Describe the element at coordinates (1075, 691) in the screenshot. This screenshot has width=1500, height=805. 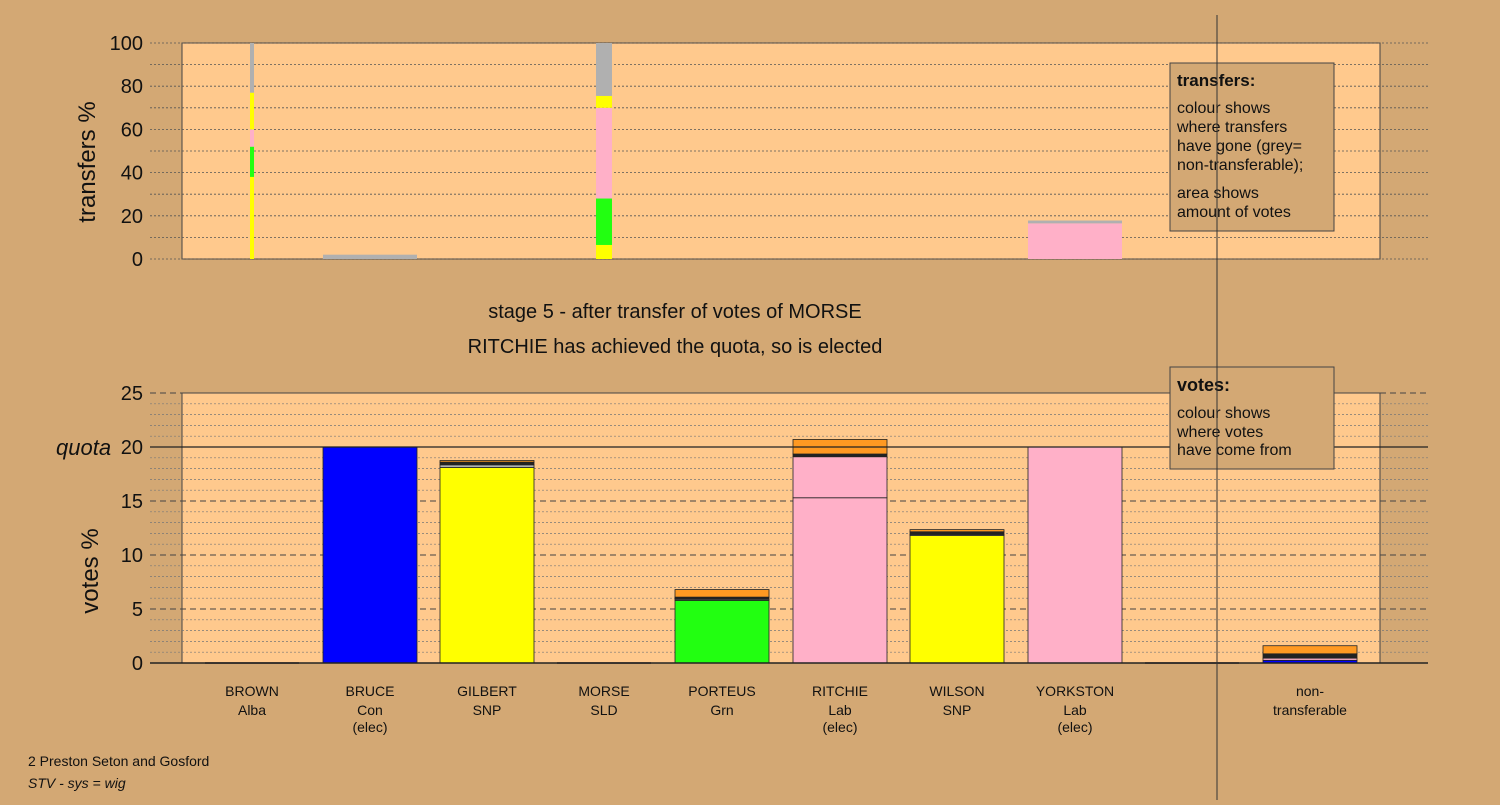
I see `candidate-name-label: YORKSTON` at that location.